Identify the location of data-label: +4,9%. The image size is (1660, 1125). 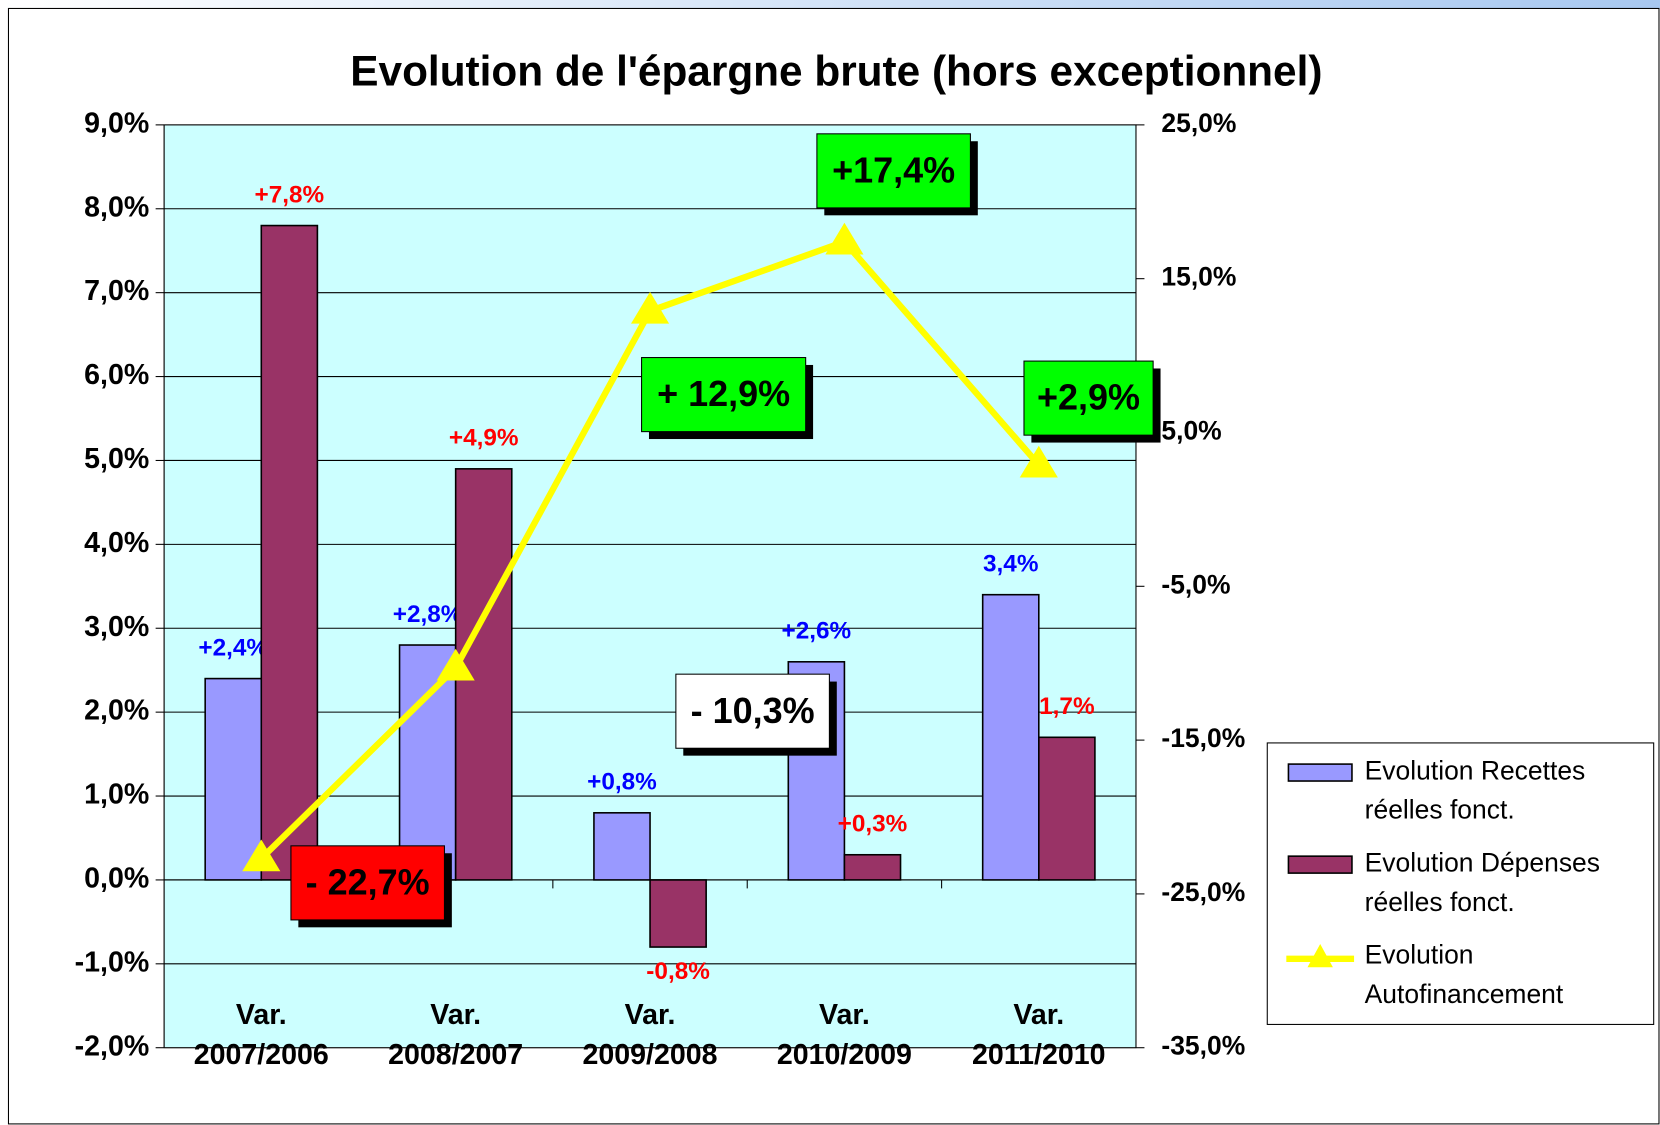
(484, 438).